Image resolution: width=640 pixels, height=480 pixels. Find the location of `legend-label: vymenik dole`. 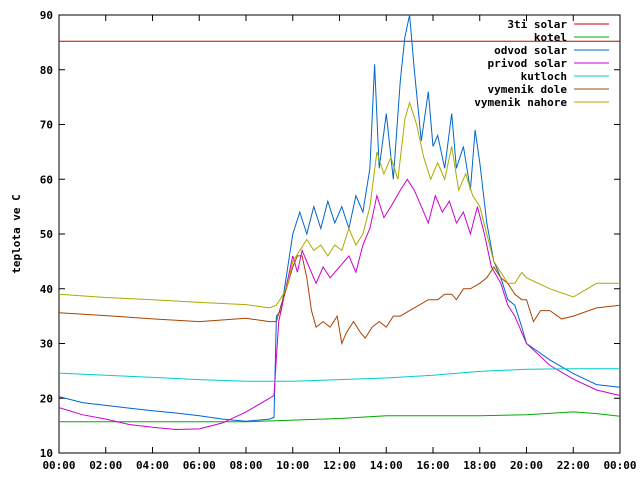

legend-label: vymenik dole is located at coordinates (528, 89).